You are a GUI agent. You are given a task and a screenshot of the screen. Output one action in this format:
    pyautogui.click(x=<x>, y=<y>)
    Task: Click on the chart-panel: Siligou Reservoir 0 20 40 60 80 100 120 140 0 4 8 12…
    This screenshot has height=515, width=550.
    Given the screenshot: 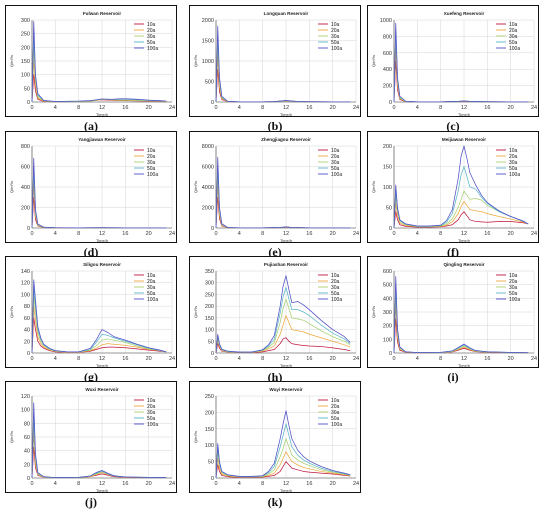 What is the action you would take?
    pyautogui.click(x=91, y=312)
    